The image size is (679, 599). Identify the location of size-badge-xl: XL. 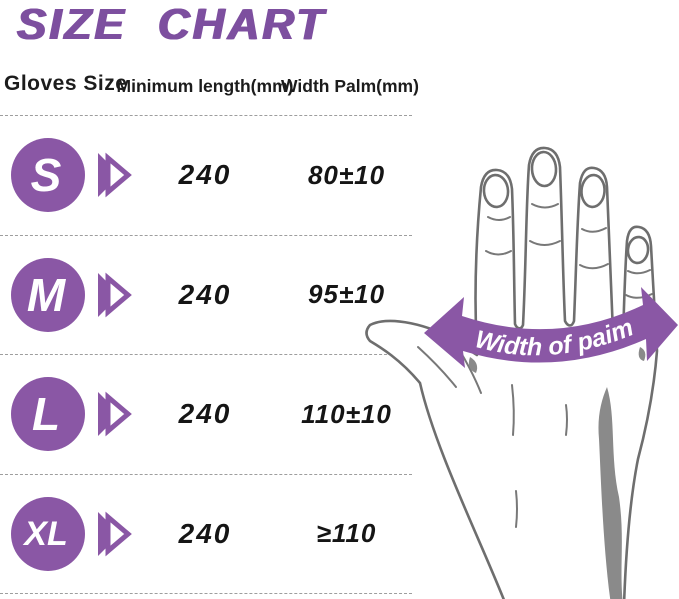
(48, 533).